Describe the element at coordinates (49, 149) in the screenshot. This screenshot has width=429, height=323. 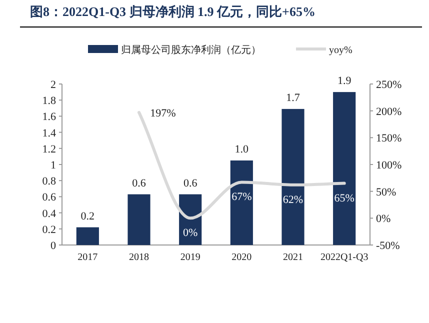
I see `y-tick-label: 1.2` at that location.